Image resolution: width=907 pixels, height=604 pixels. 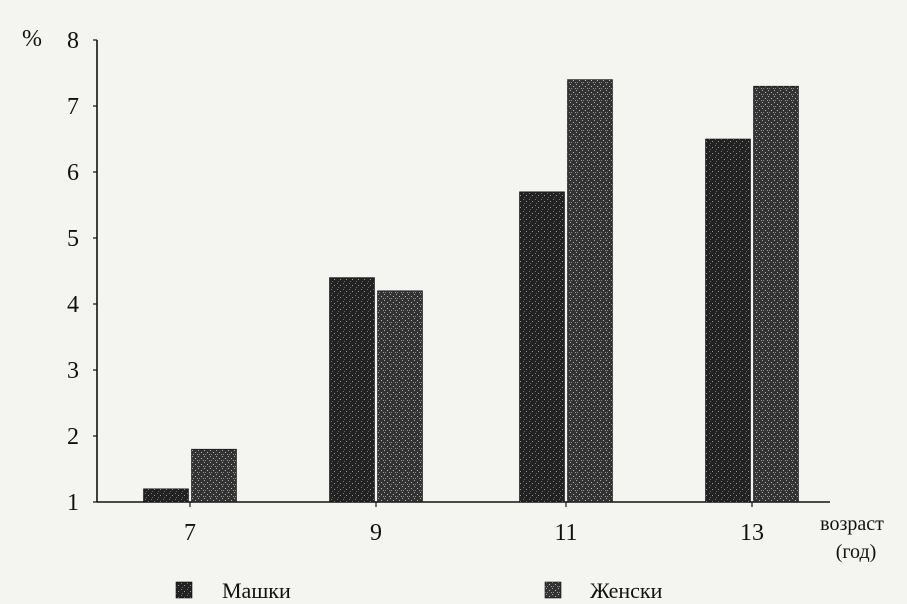 What do you see at coordinates (73, 173) in the screenshot?
I see `y-tick-label: 6` at bounding box center [73, 173].